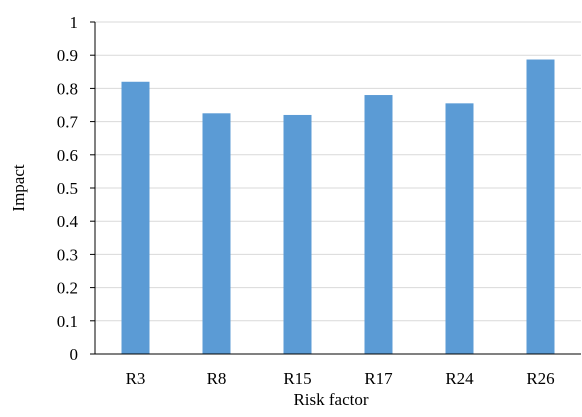 The image size is (582, 417). What do you see at coordinates (217, 378) in the screenshot?
I see `x-tick-label: R8` at bounding box center [217, 378].